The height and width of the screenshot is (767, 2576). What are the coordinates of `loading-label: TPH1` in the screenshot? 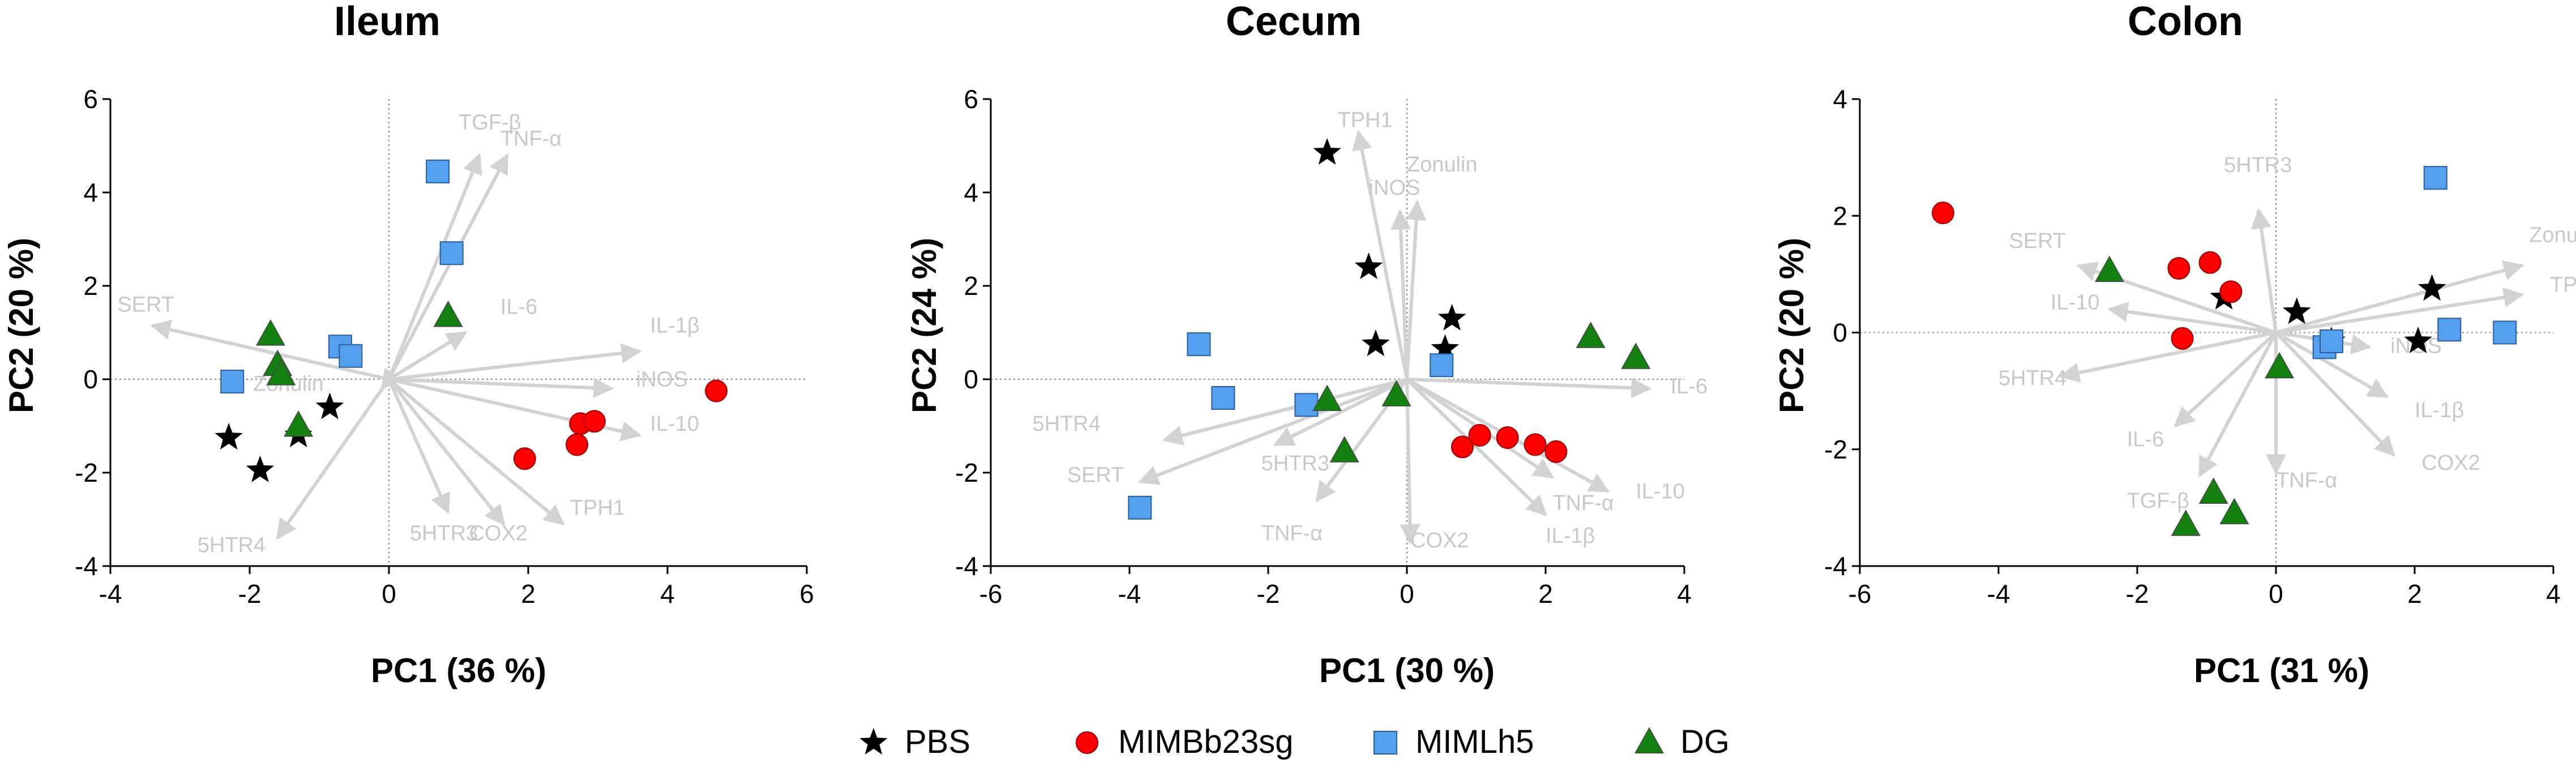 It's located at (2563, 285).